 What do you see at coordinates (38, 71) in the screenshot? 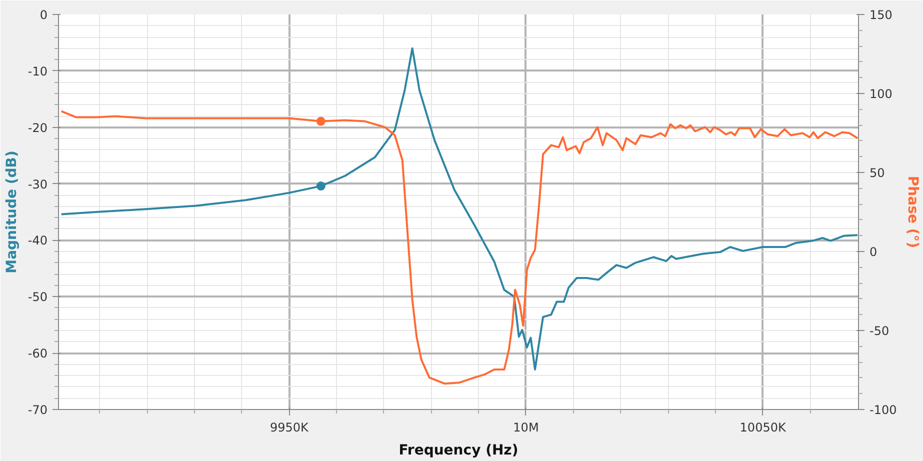
I see `y-tick-label: -10` at bounding box center [38, 71].